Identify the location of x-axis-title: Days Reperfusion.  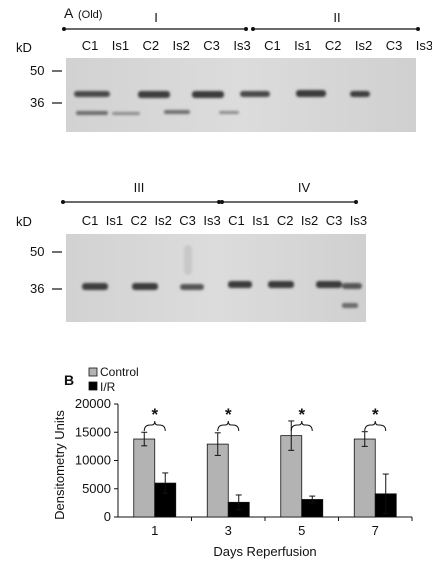
(264, 551).